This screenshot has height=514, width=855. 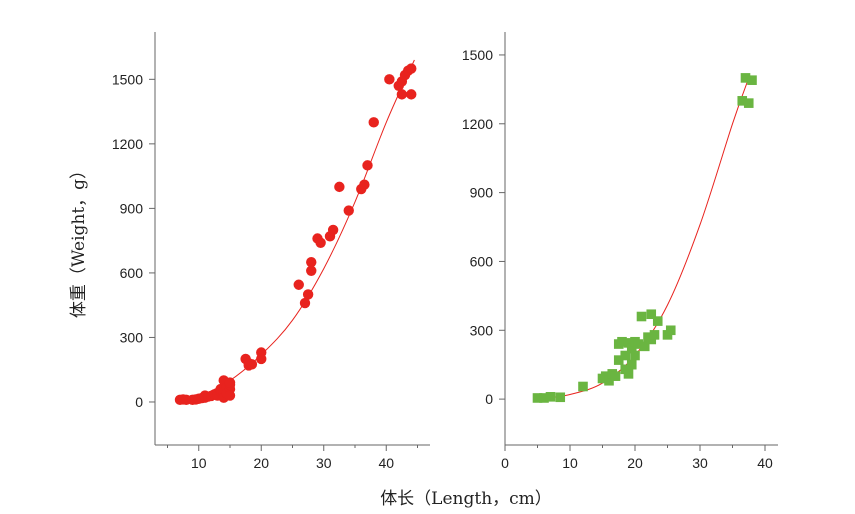 I want to click on left-y-tick-label: 1500, so click(x=127, y=79).